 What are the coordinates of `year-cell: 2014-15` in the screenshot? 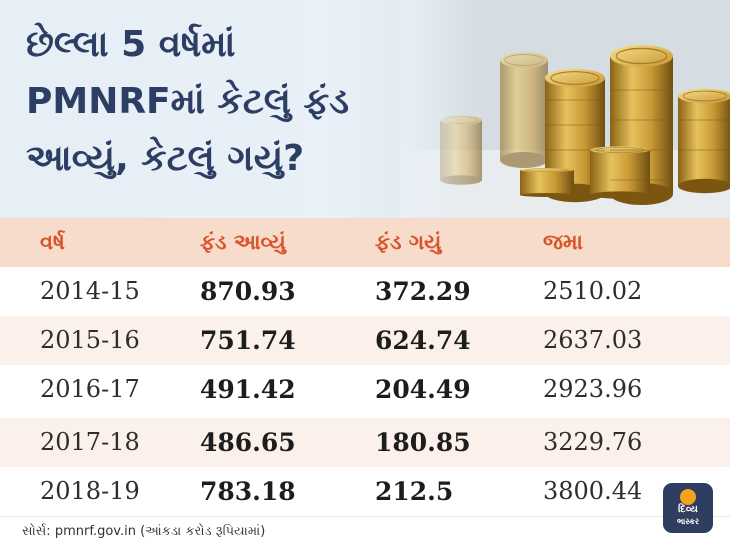 It's located at (90, 291).